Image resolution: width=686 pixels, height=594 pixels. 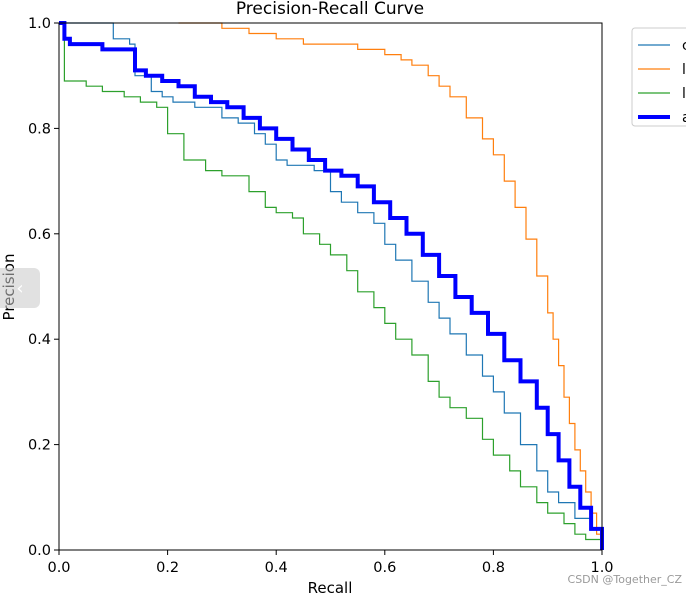 I want to click on x-tick-label: 0.2, so click(x=167, y=568).